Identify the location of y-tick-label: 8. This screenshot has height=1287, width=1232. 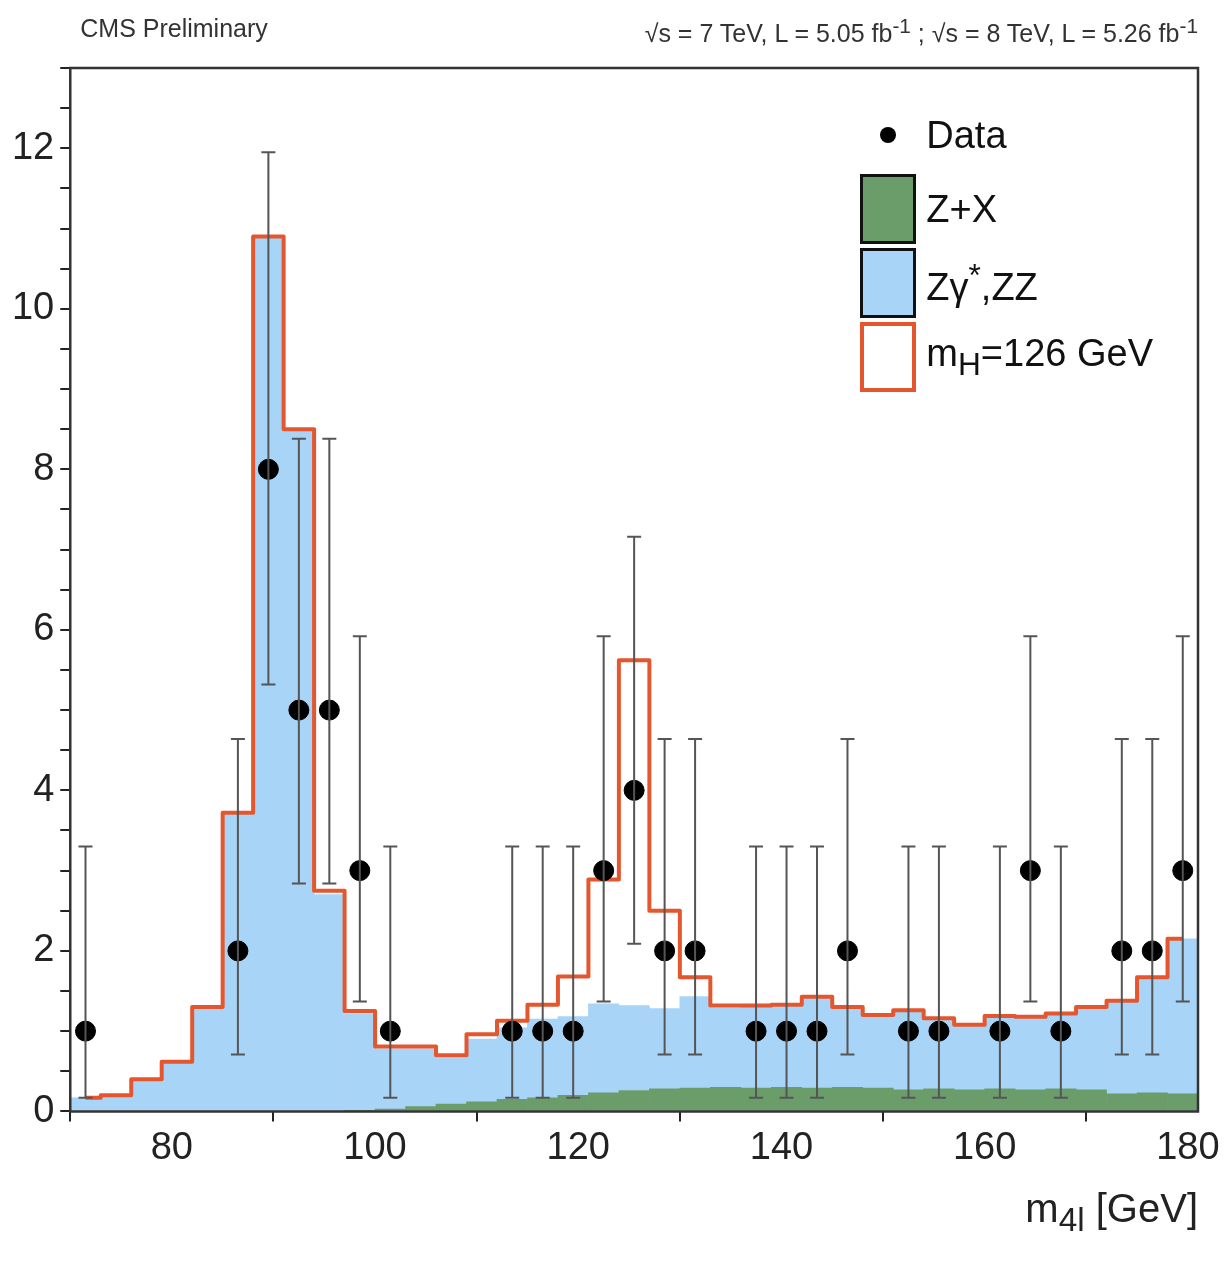
(44, 466).